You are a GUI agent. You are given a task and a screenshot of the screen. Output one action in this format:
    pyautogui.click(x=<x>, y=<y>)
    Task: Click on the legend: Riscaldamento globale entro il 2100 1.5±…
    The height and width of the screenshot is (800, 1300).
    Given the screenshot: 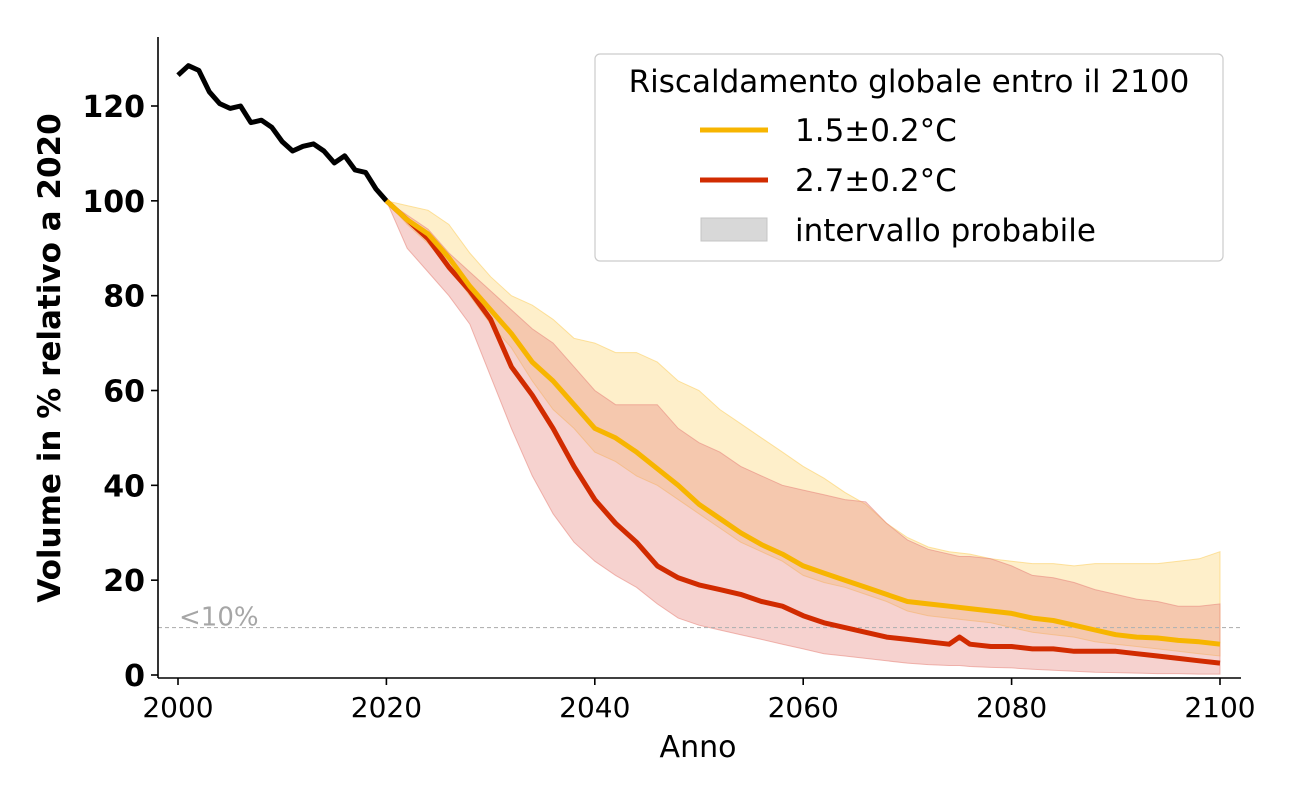 What is the action you would take?
    pyautogui.click(x=909, y=157)
    